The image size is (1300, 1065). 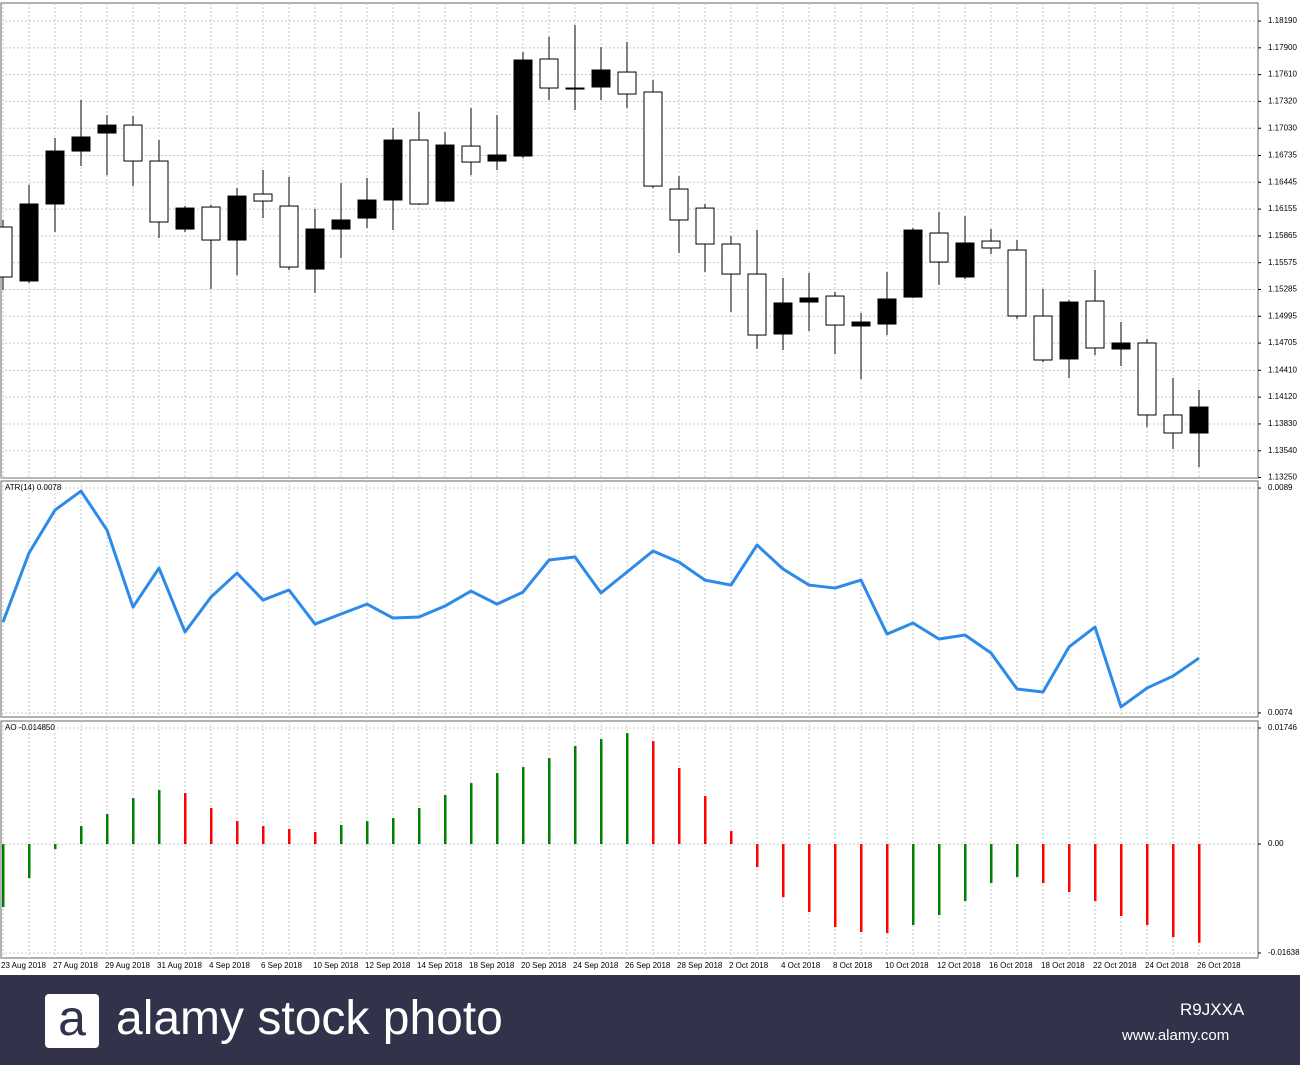 I want to click on y-tick-label: 0.0074, so click(x=1280, y=712).